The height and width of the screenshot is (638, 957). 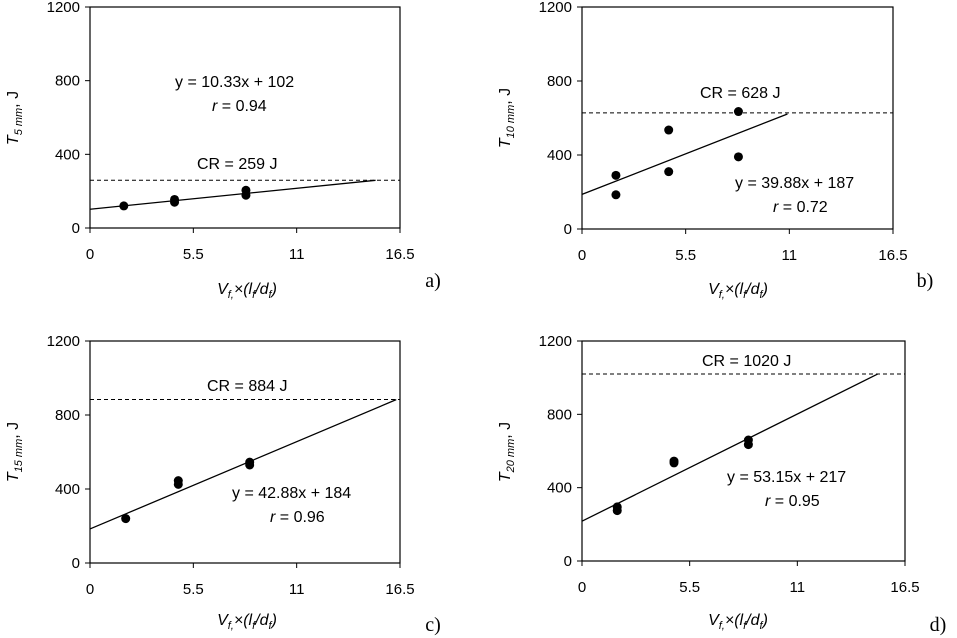 I want to click on equation-label: y = 39.88x + 187, so click(x=794, y=183).